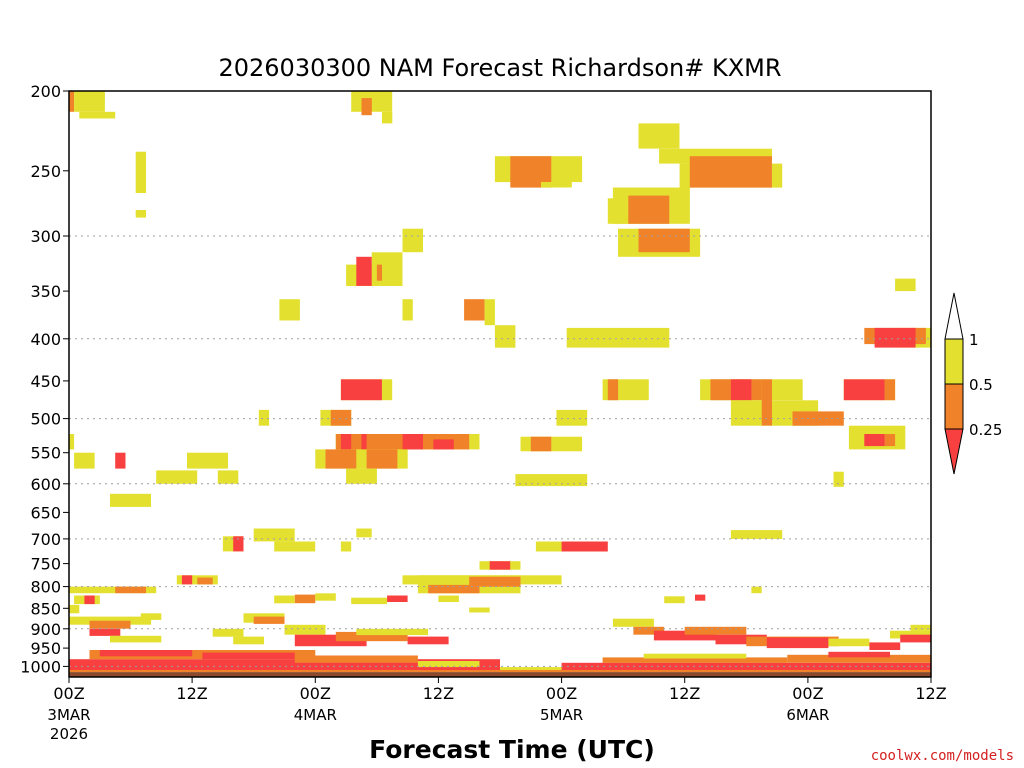 Image resolution: width=1024 pixels, height=768 pixels. What do you see at coordinates (45, 512) in the screenshot?
I see `y-tick-label-650: 650` at bounding box center [45, 512].